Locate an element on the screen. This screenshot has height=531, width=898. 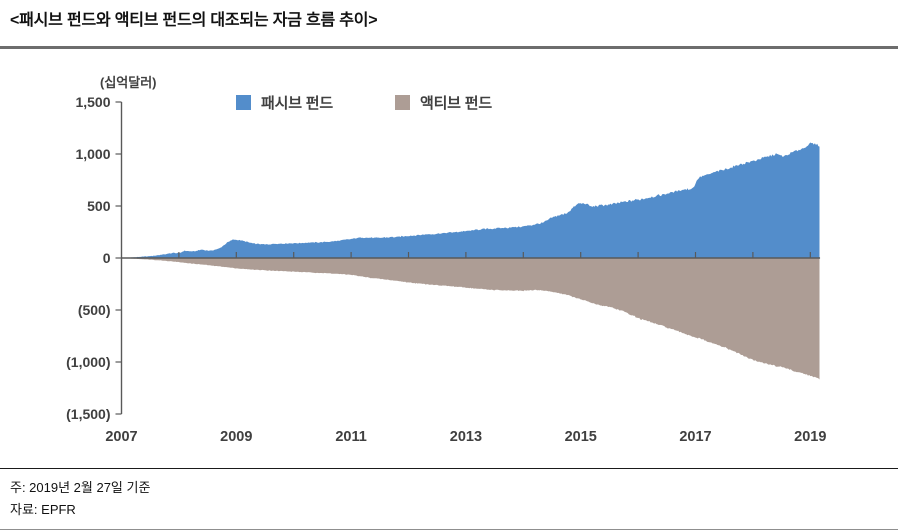
passive-legend-label: 패시브 펀드 is located at coordinates (297, 103).